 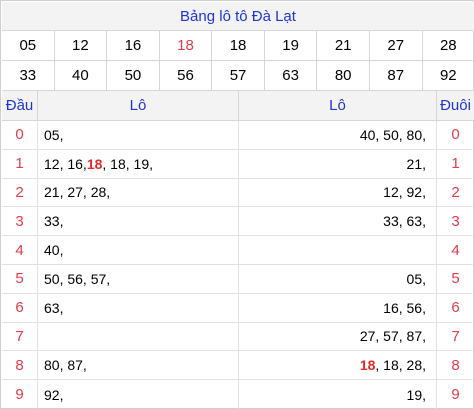 I want to click on table-row: 4 40, 4, so click(x=238, y=250).